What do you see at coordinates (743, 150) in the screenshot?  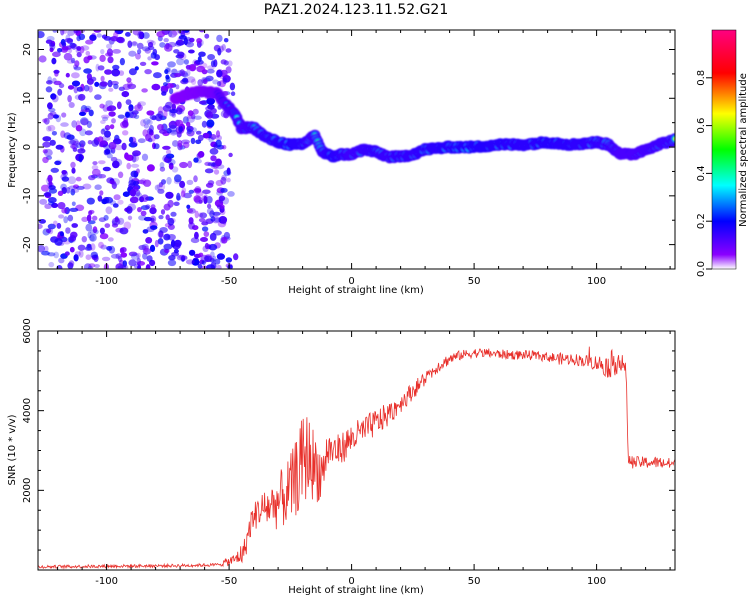 I see `colorbar-label: Normalized spectral amplitude` at bounding box center [743, 150].